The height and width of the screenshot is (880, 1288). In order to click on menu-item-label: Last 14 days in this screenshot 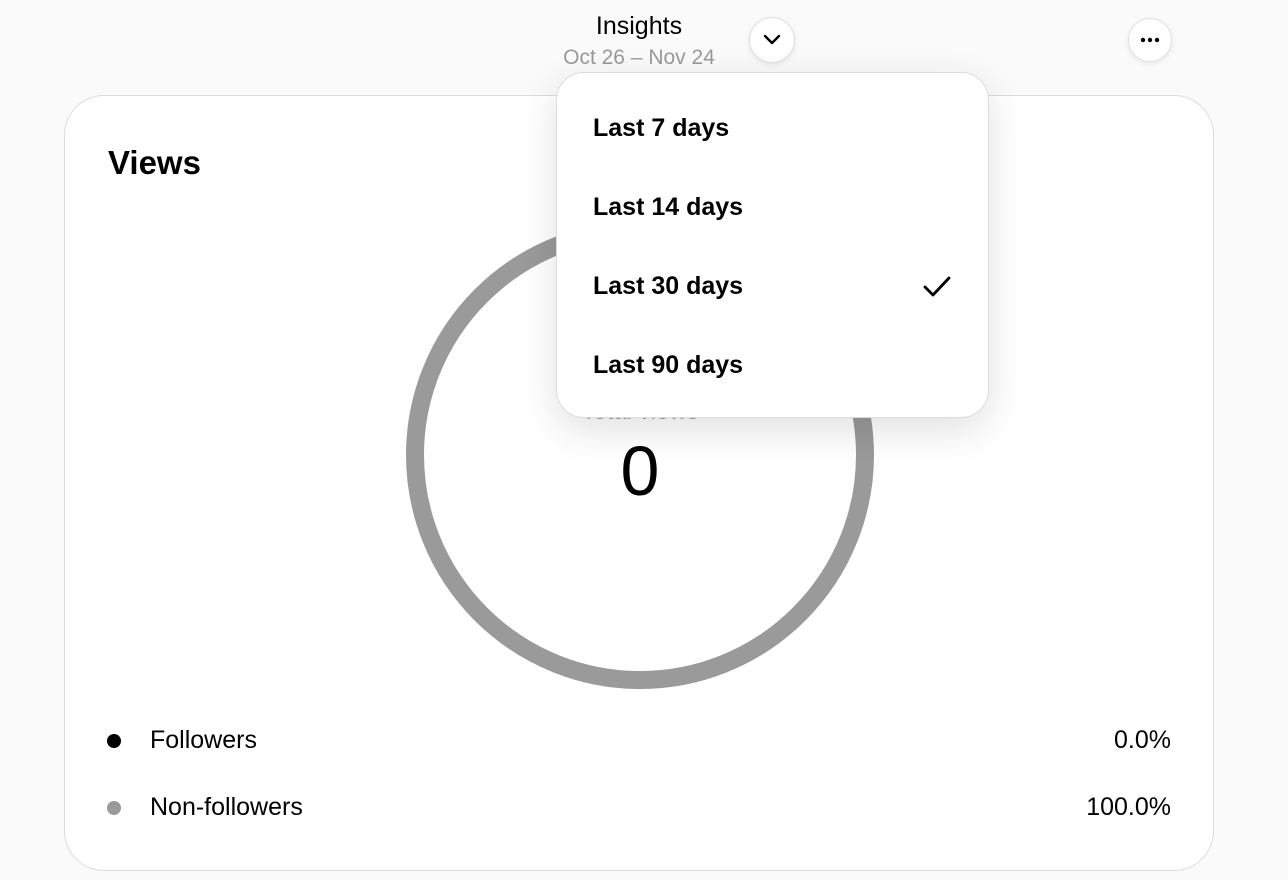, I will do `click(668, 207)`.